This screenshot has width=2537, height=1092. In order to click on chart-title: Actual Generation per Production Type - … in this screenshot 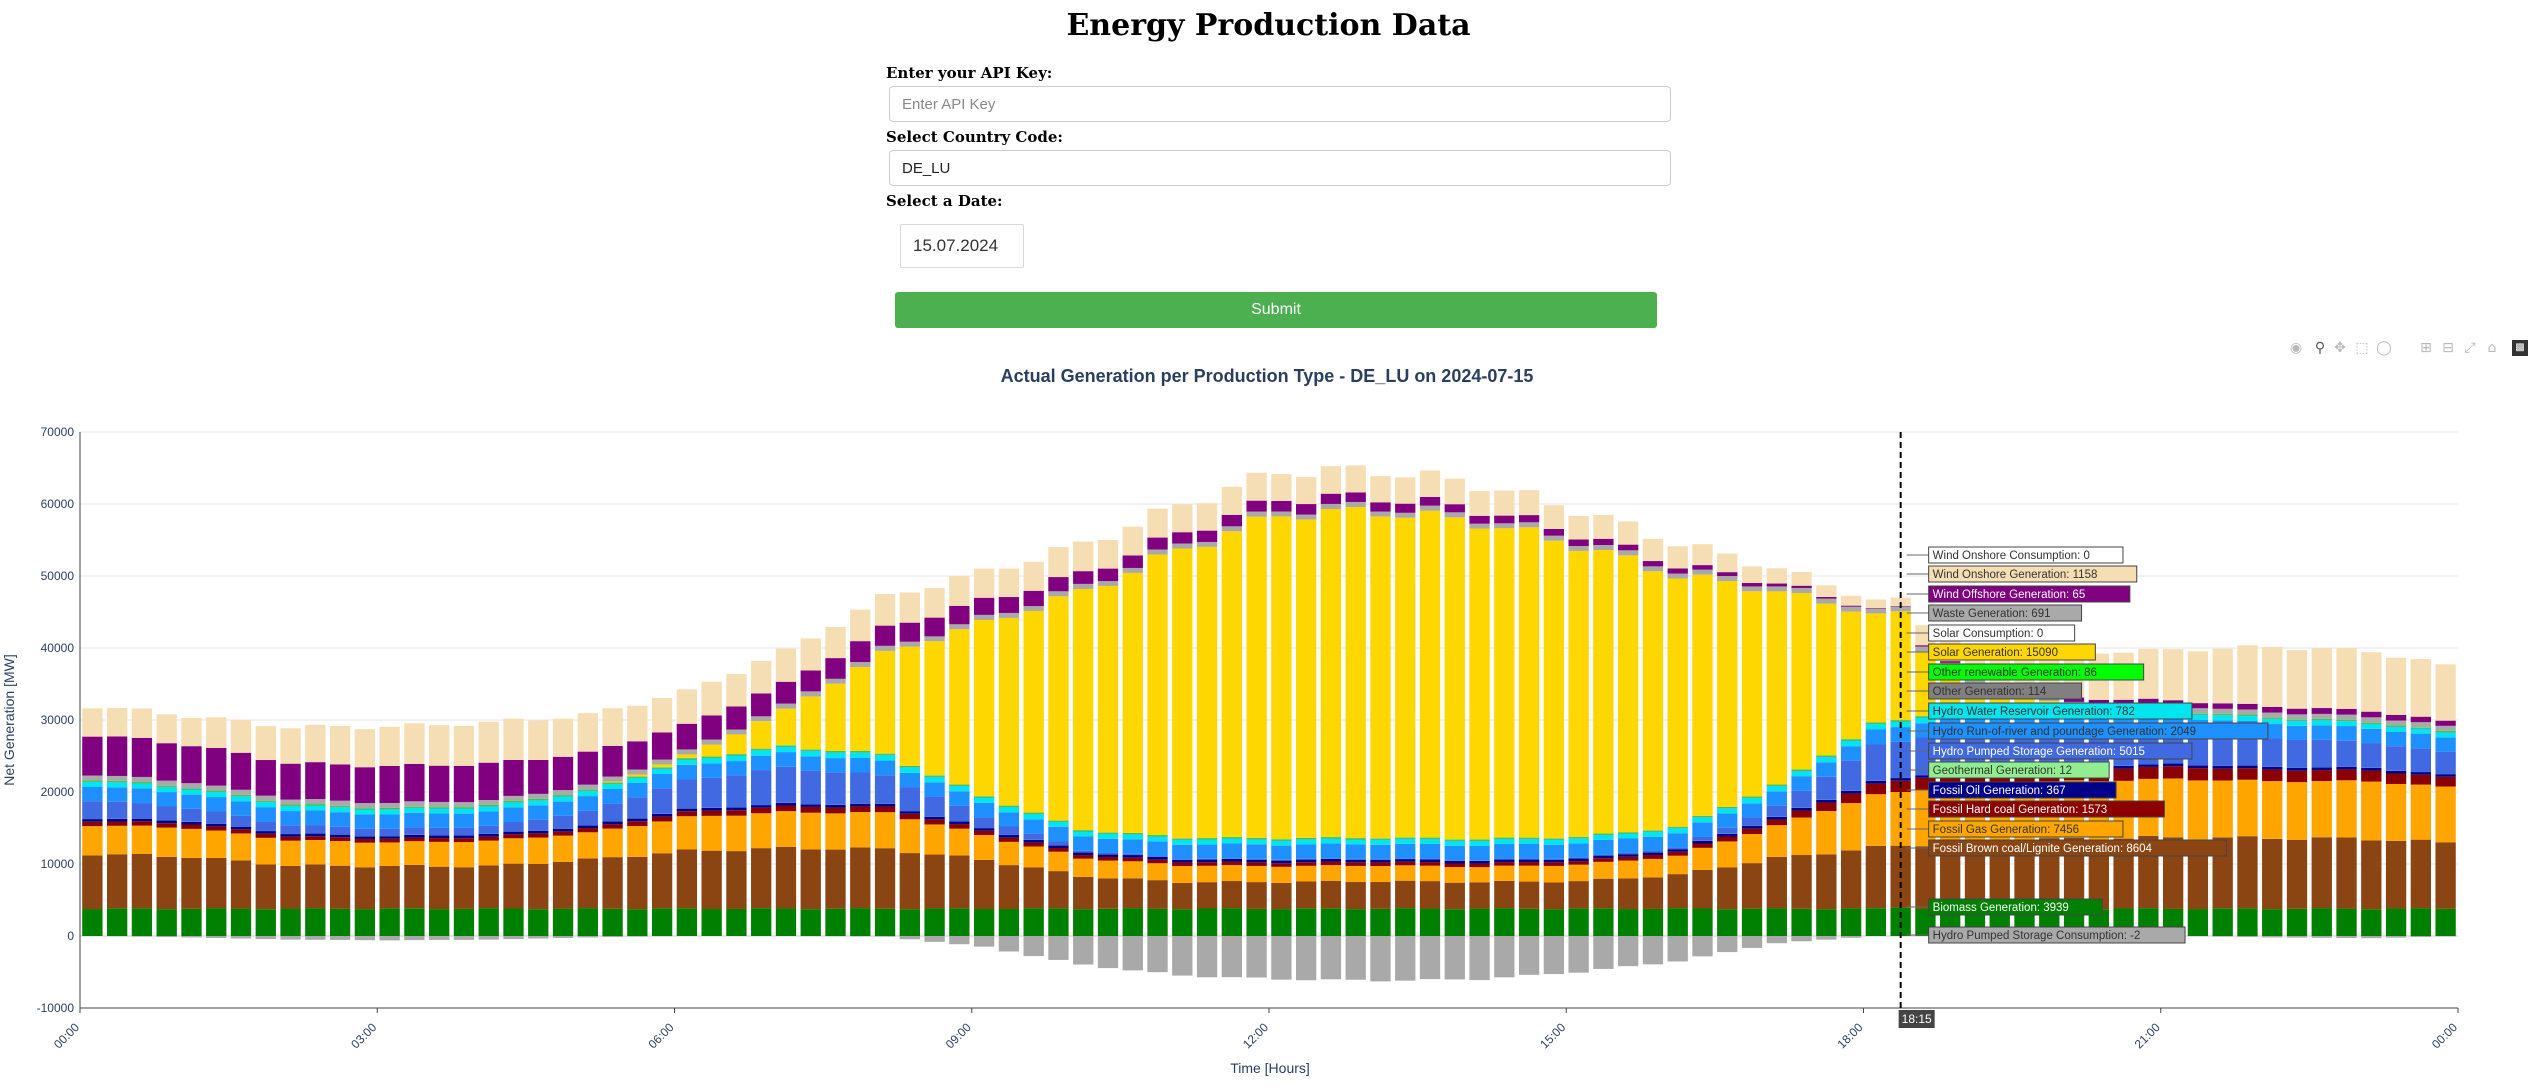, I will do `click(1267, 376)`.